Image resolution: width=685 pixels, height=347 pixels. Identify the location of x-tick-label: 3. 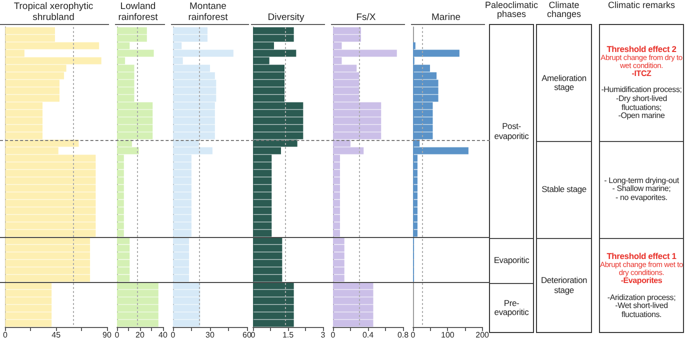
(323, 335).